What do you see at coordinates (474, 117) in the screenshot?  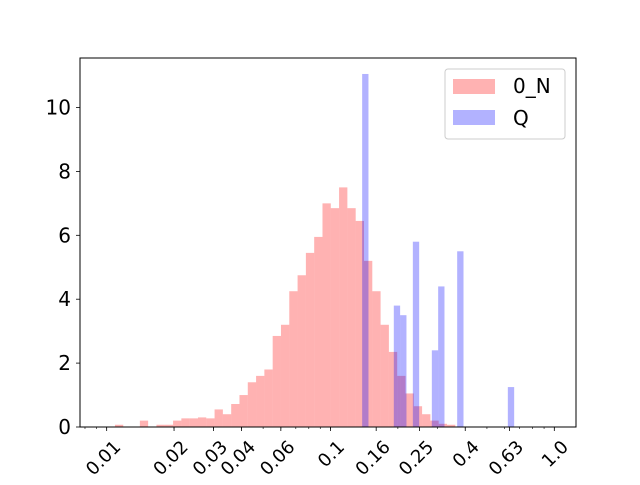 I see `legend-swatch-Q` at bounding box center [474, 117].